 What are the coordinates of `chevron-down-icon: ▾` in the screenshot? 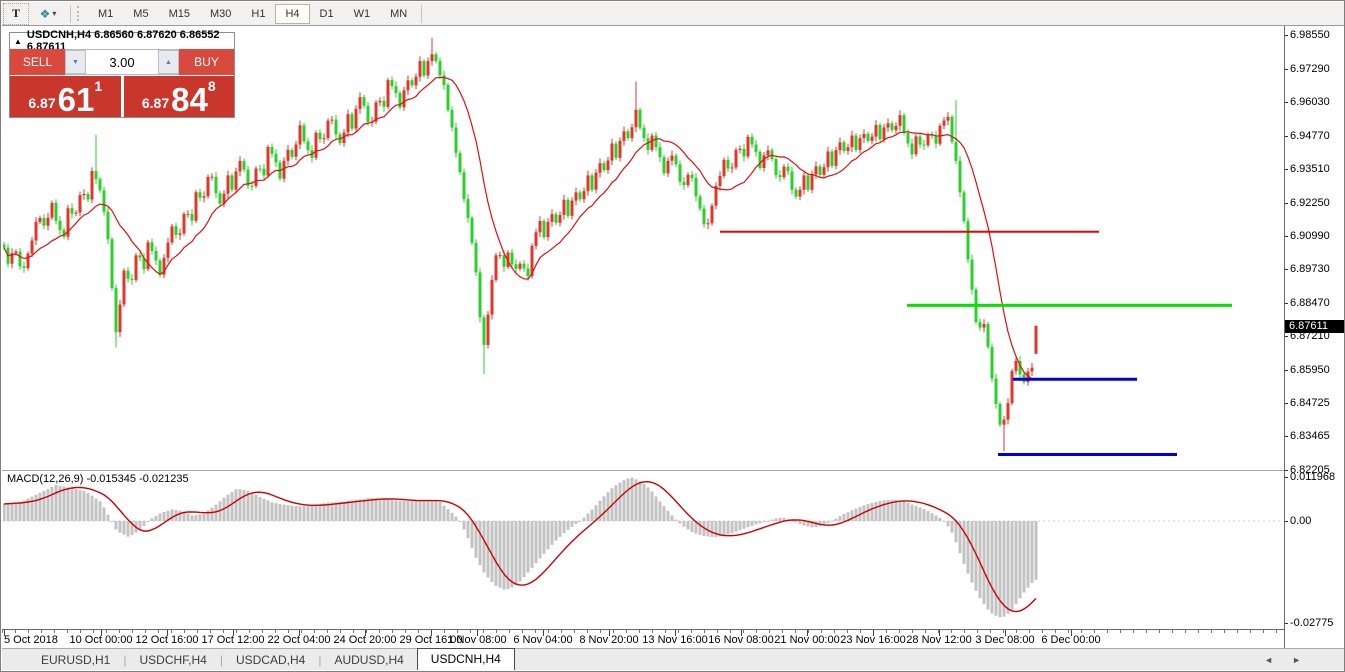 It's located at (54, 13).